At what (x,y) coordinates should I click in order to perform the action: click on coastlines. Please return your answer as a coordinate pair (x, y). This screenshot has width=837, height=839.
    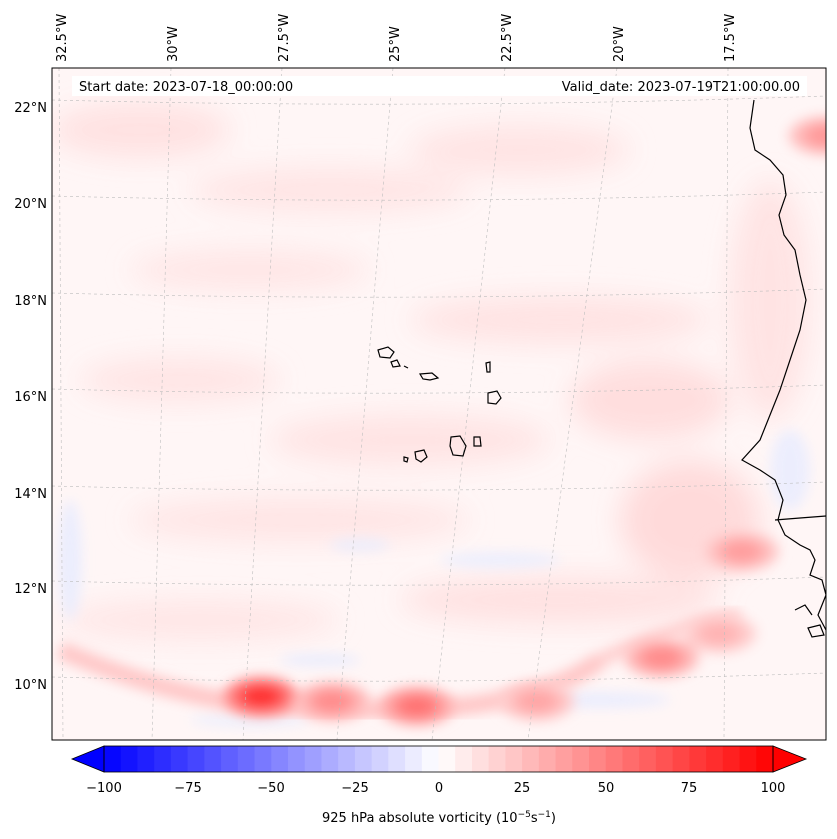
    Looking at the image, I should click on (783, 368).